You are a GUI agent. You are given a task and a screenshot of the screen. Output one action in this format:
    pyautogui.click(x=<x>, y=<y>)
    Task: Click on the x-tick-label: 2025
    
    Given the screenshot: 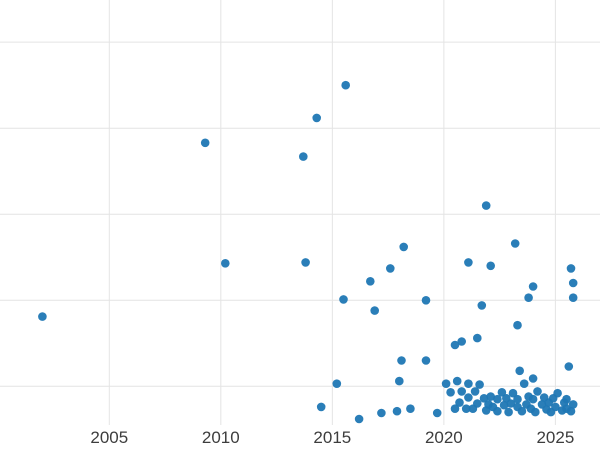 What is the action you would take?
    pyautogui.click(x=555, y=437)
    